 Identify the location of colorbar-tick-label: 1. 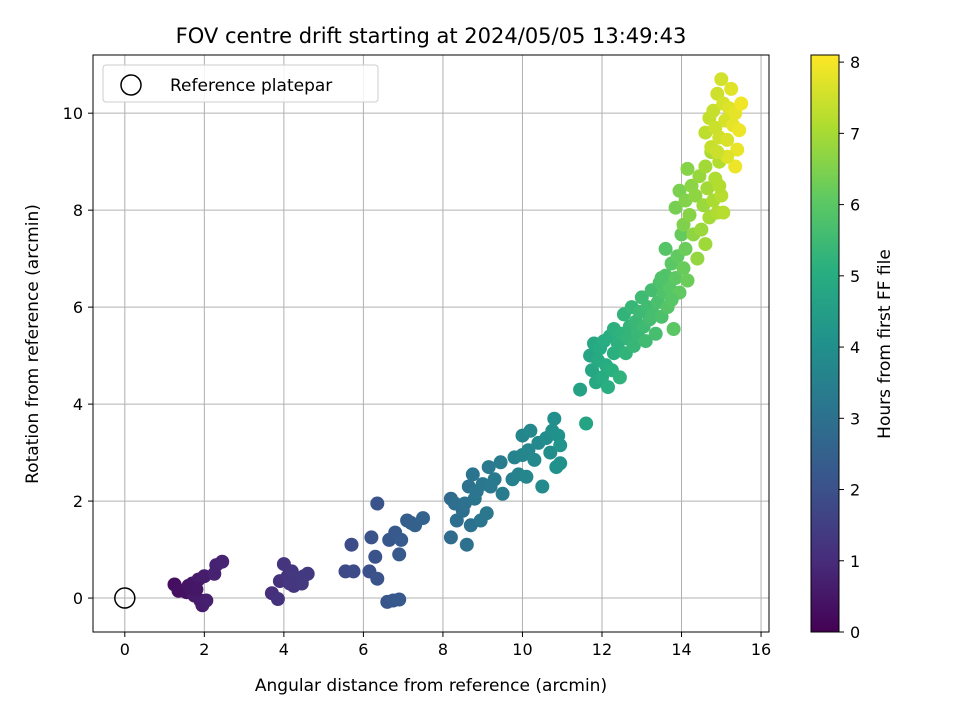
(855, 561).